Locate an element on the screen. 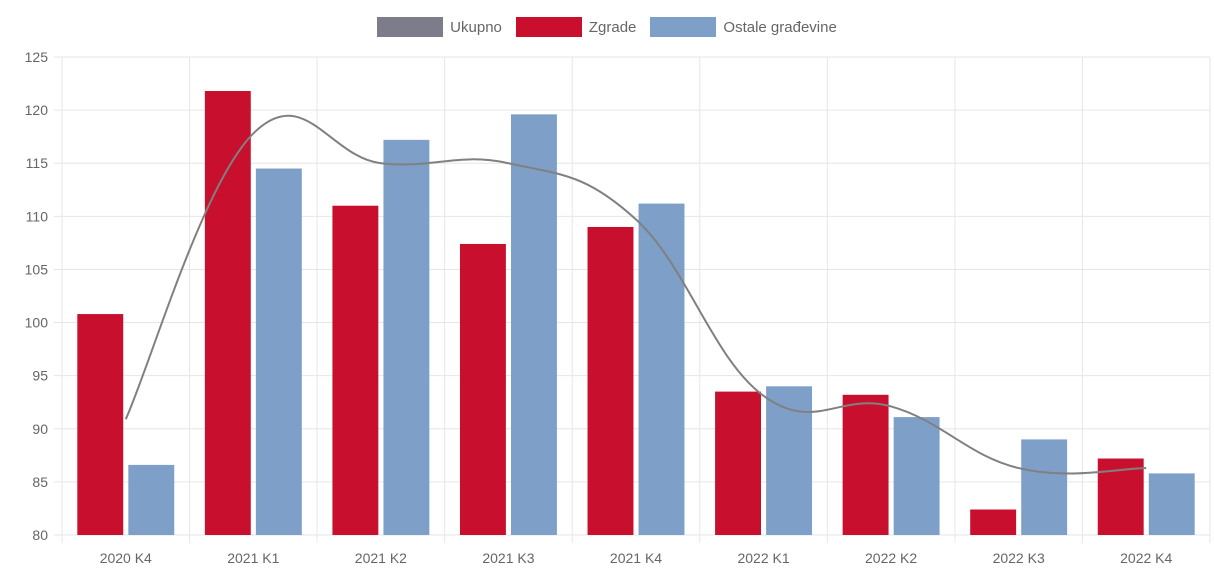  y-tick-label: 105 is located at coordinates (37, 269).